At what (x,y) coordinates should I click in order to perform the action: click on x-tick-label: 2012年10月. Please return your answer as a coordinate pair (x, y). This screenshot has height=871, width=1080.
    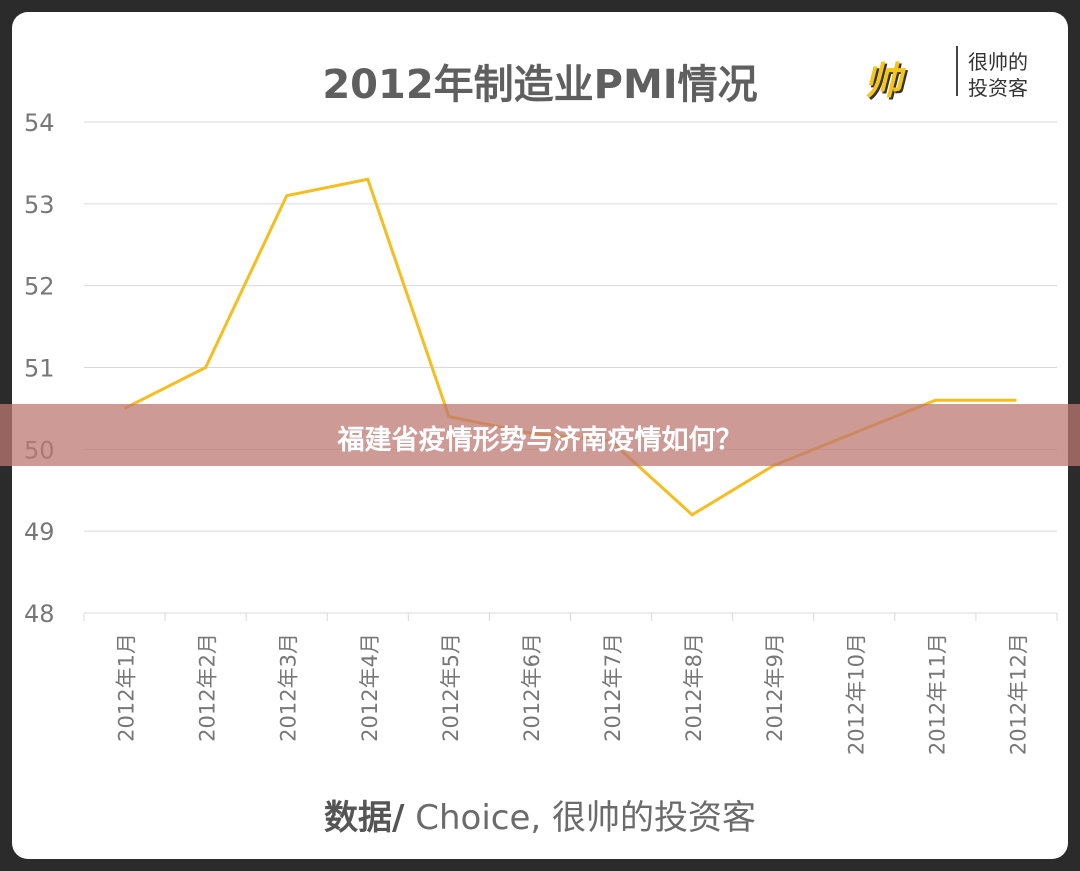
    Looking at the image, I should click on (856, 694).